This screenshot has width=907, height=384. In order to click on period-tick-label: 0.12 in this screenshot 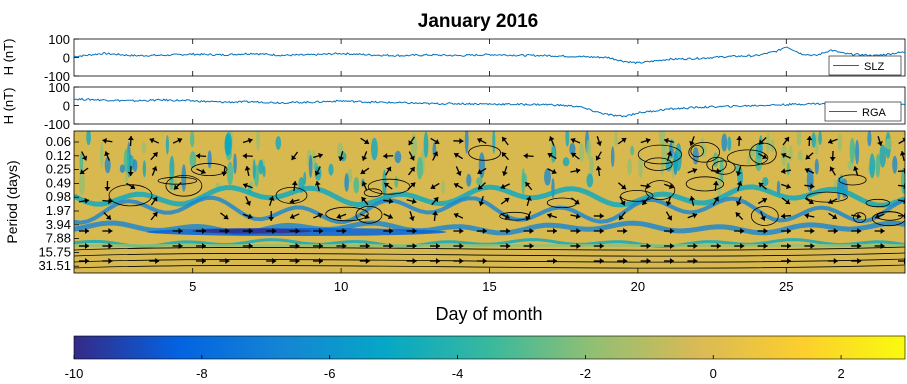, I will do `click(58, 155)`.